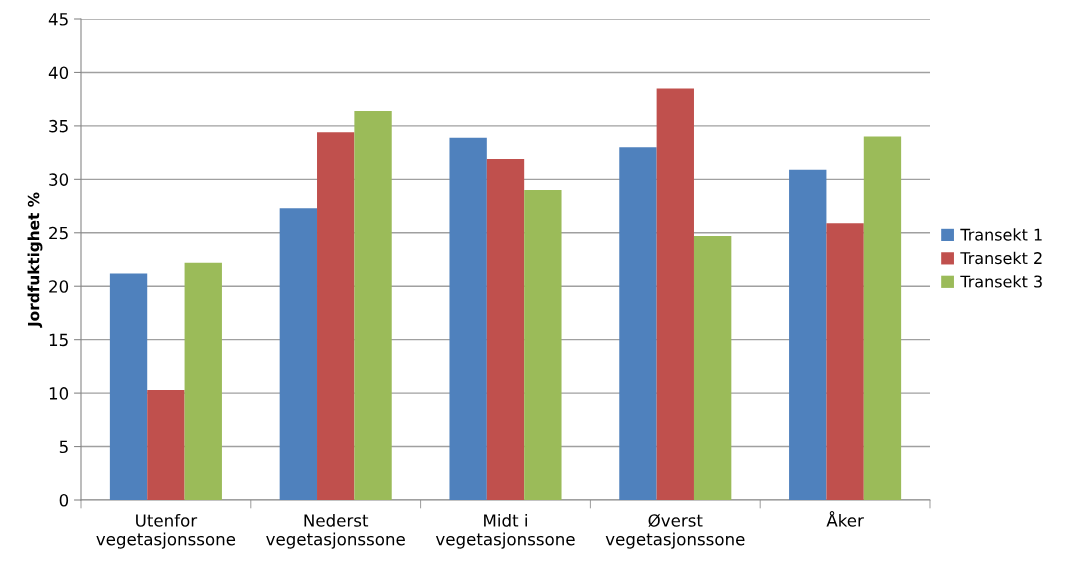 The height and width of the screenshot is (568, 1091). I want to click on x-tick-label: Øverst vegetasjonssone, so click(675, 531).